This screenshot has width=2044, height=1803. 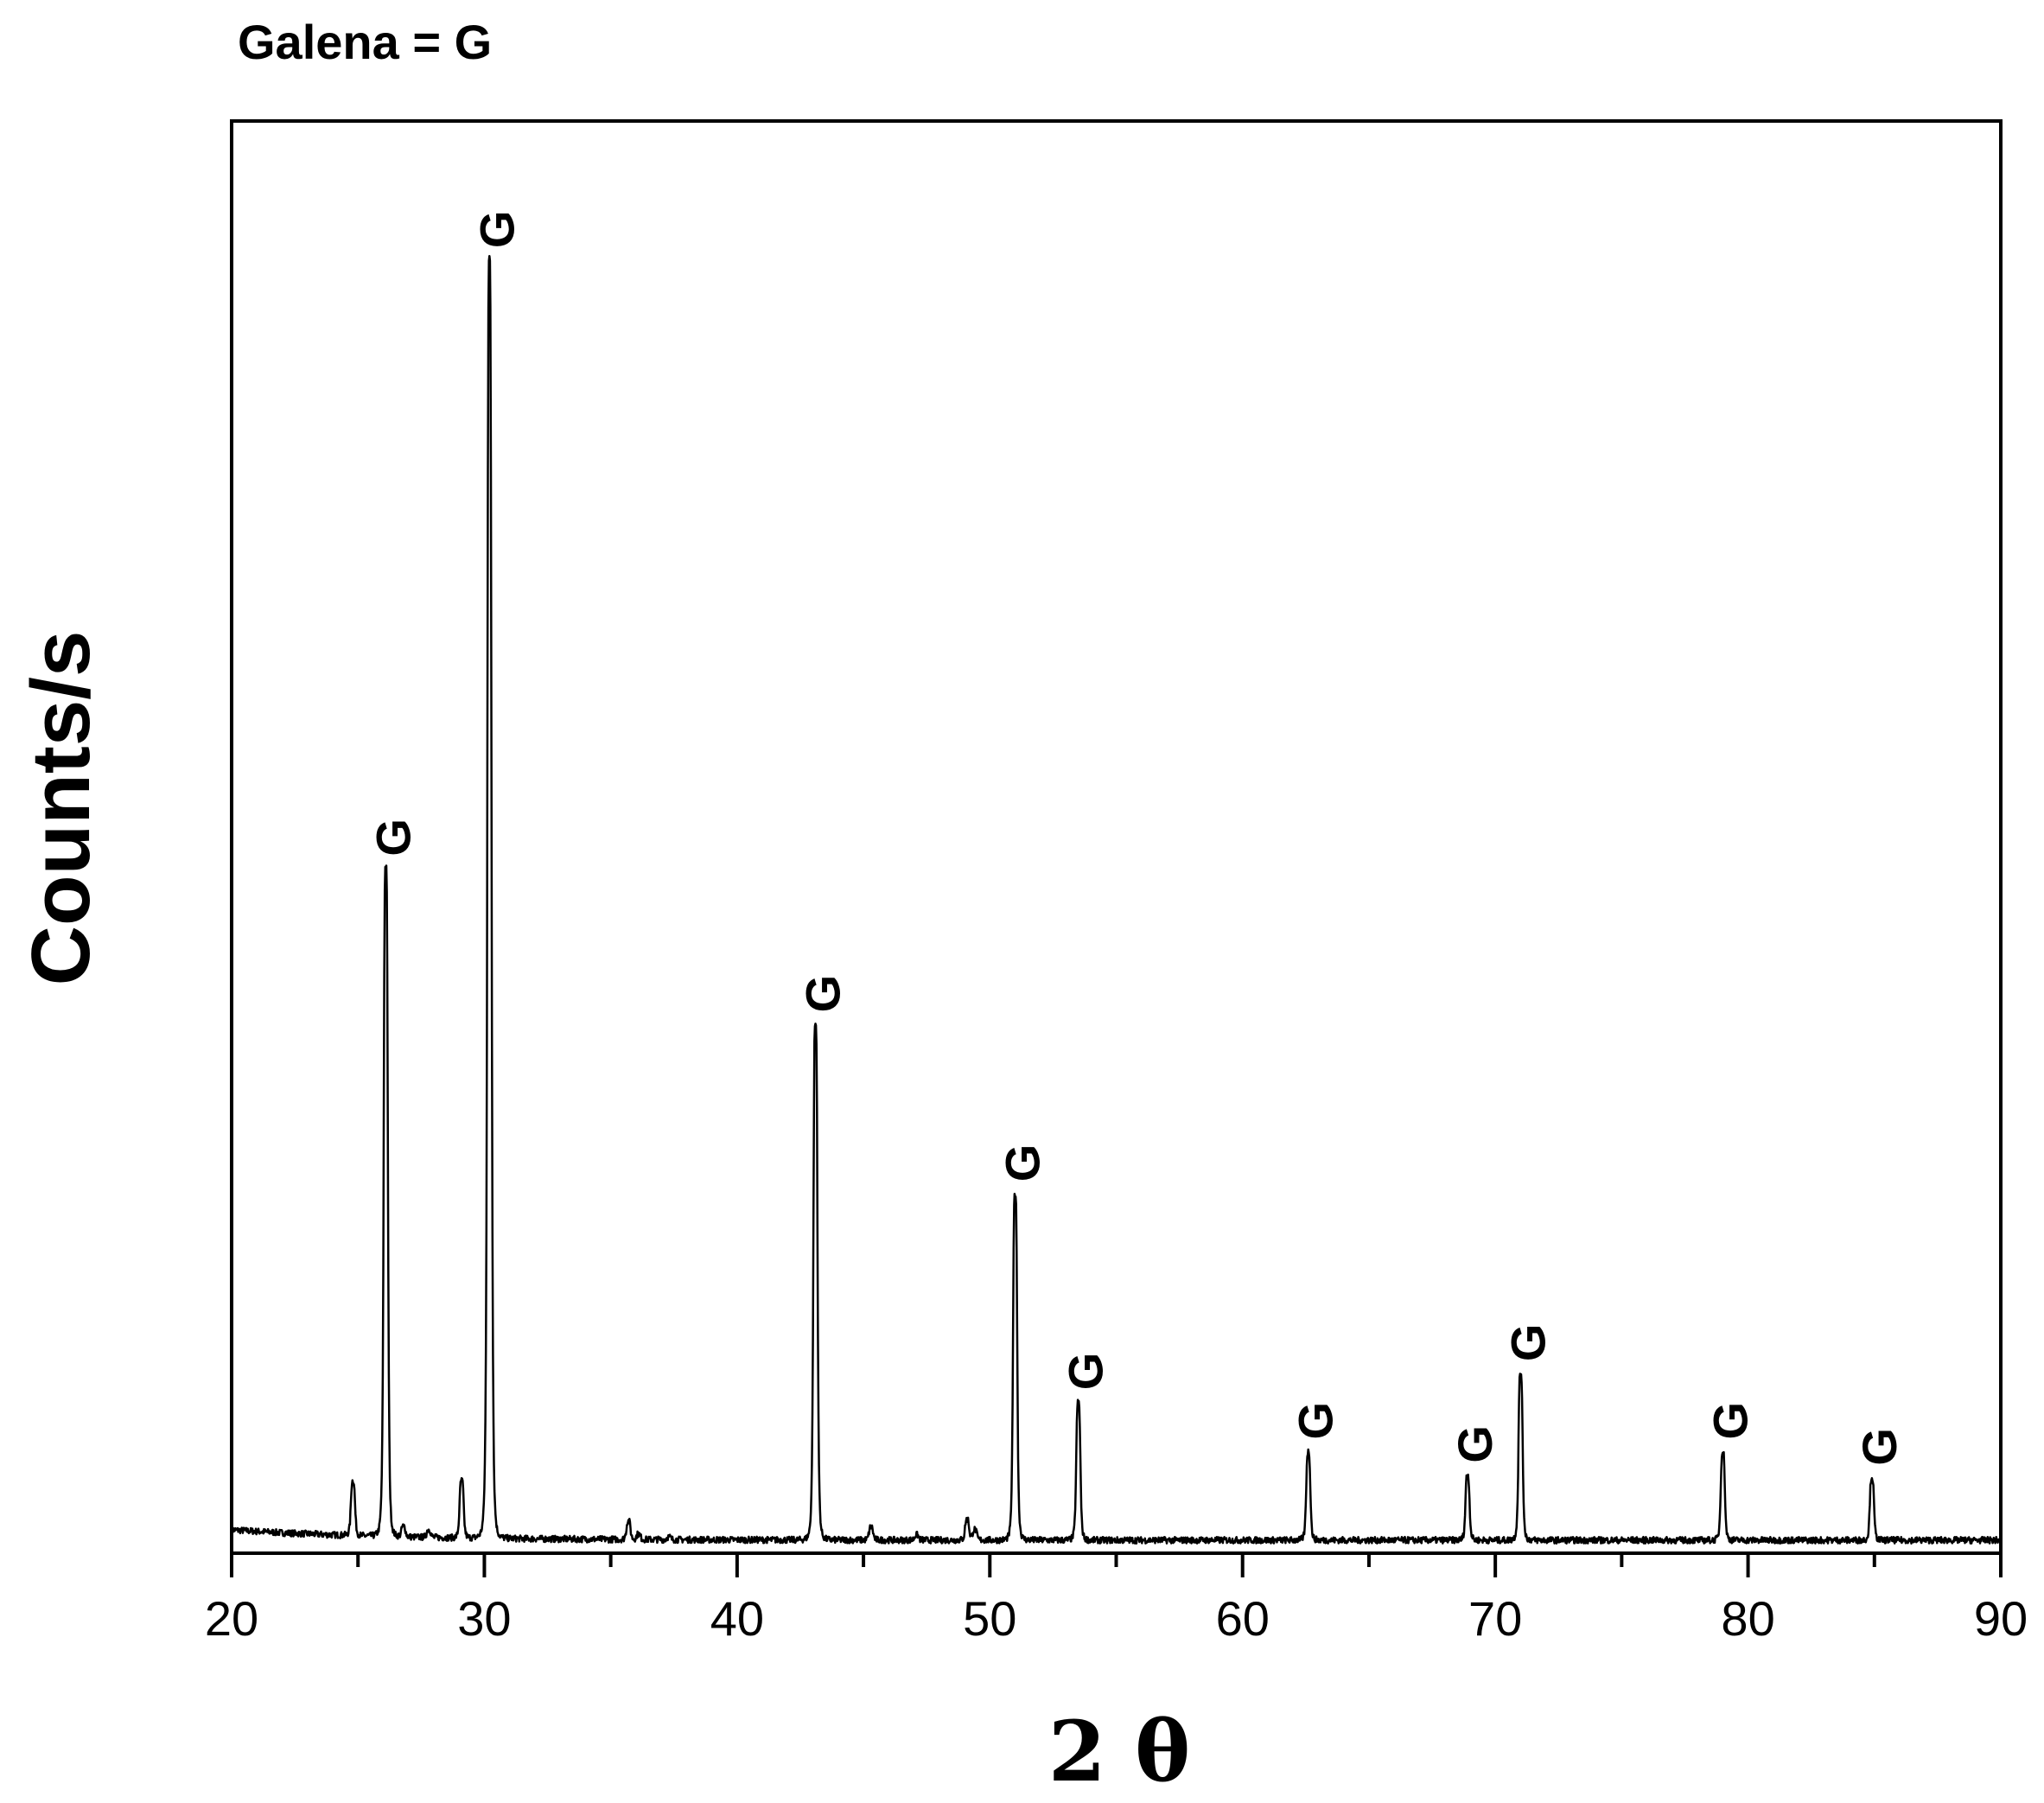 What do you see at coordinates (1495, 1618) in the screenshot?
I see `x-tick-label: 70` at bounding box center [1495, 1618].